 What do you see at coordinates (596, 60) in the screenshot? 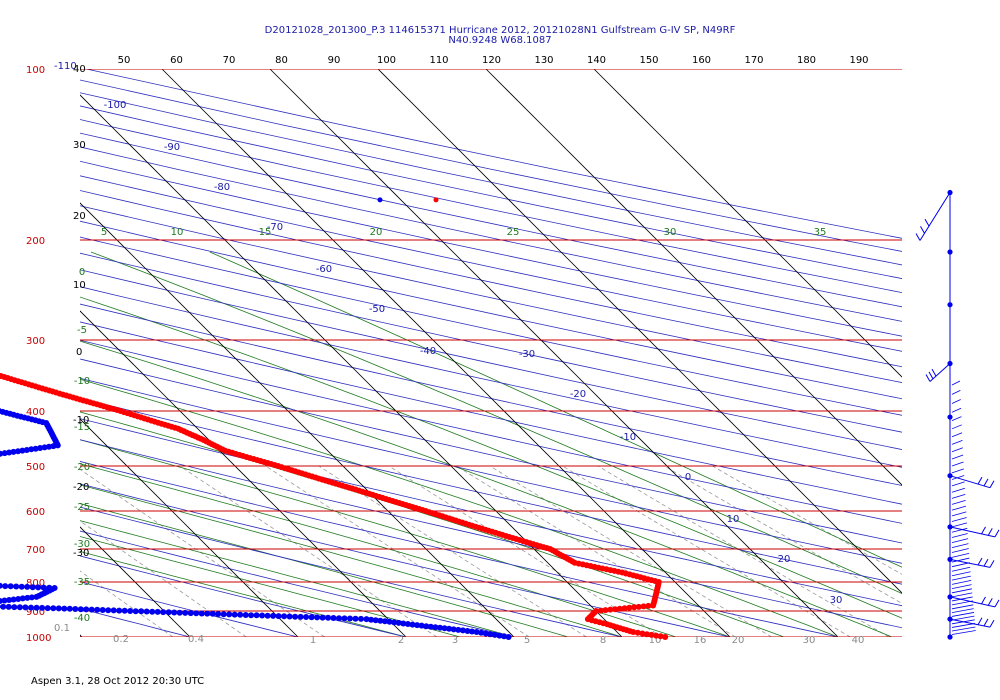
I see `top-axis-tick-label: 140` at bounding box center [596, 60].